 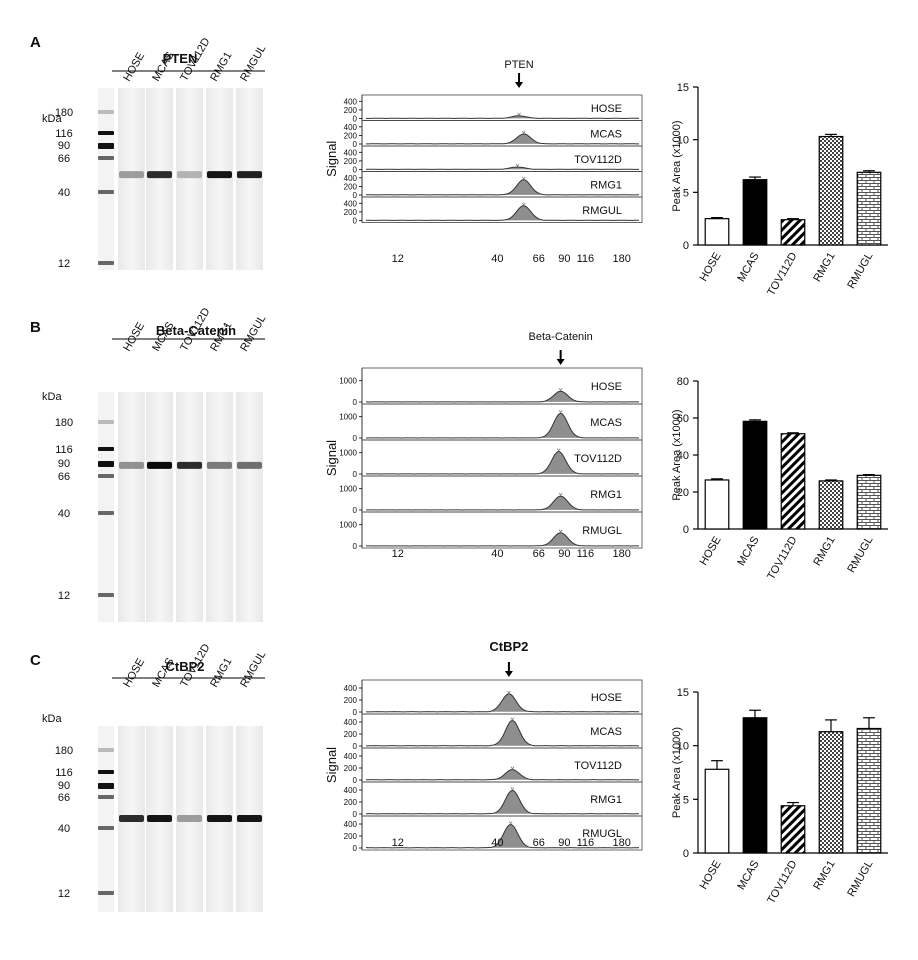 I want to click on blot-title: CtBP2, so click(x=184, y=666).